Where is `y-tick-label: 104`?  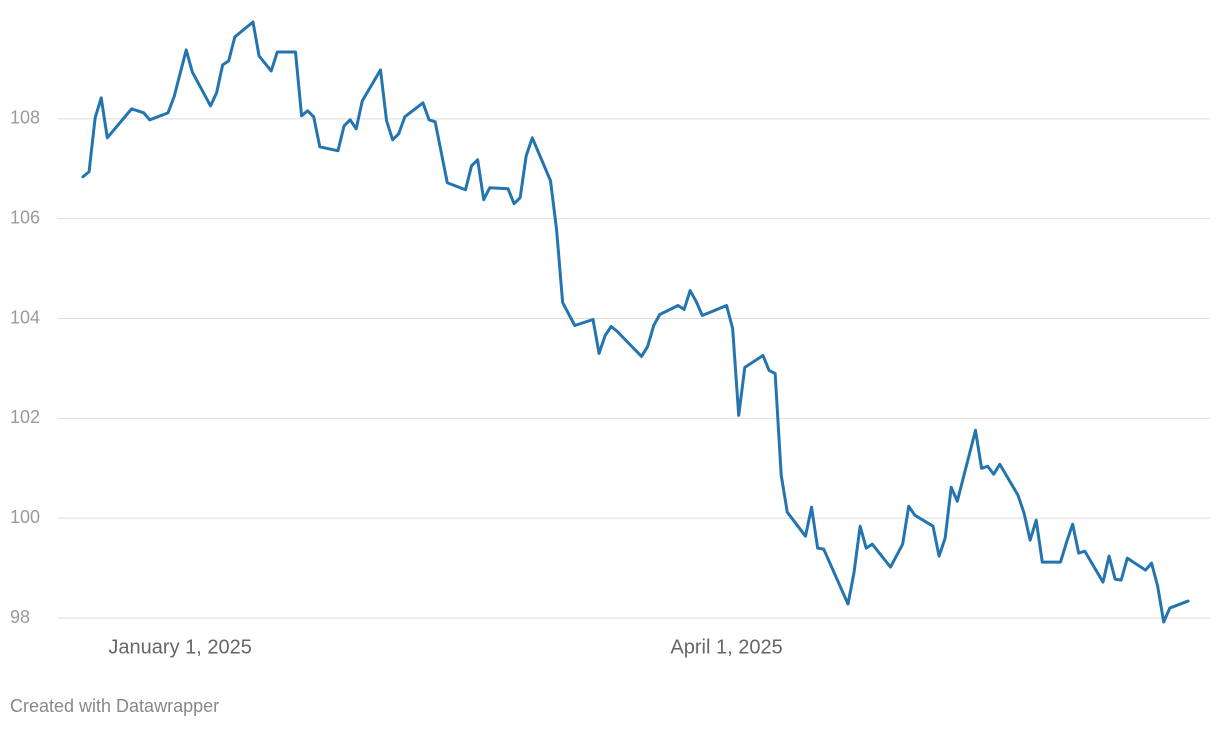 y-tick-label: 104 is located at coordinates (25, 317).